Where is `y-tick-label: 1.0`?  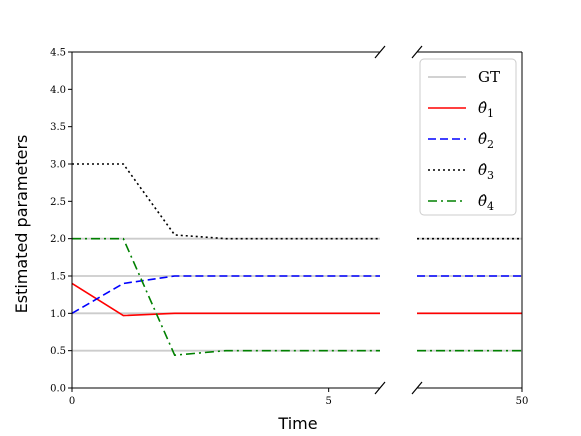
y-tick-label: 1.0 is located at coordinates (58, 314).